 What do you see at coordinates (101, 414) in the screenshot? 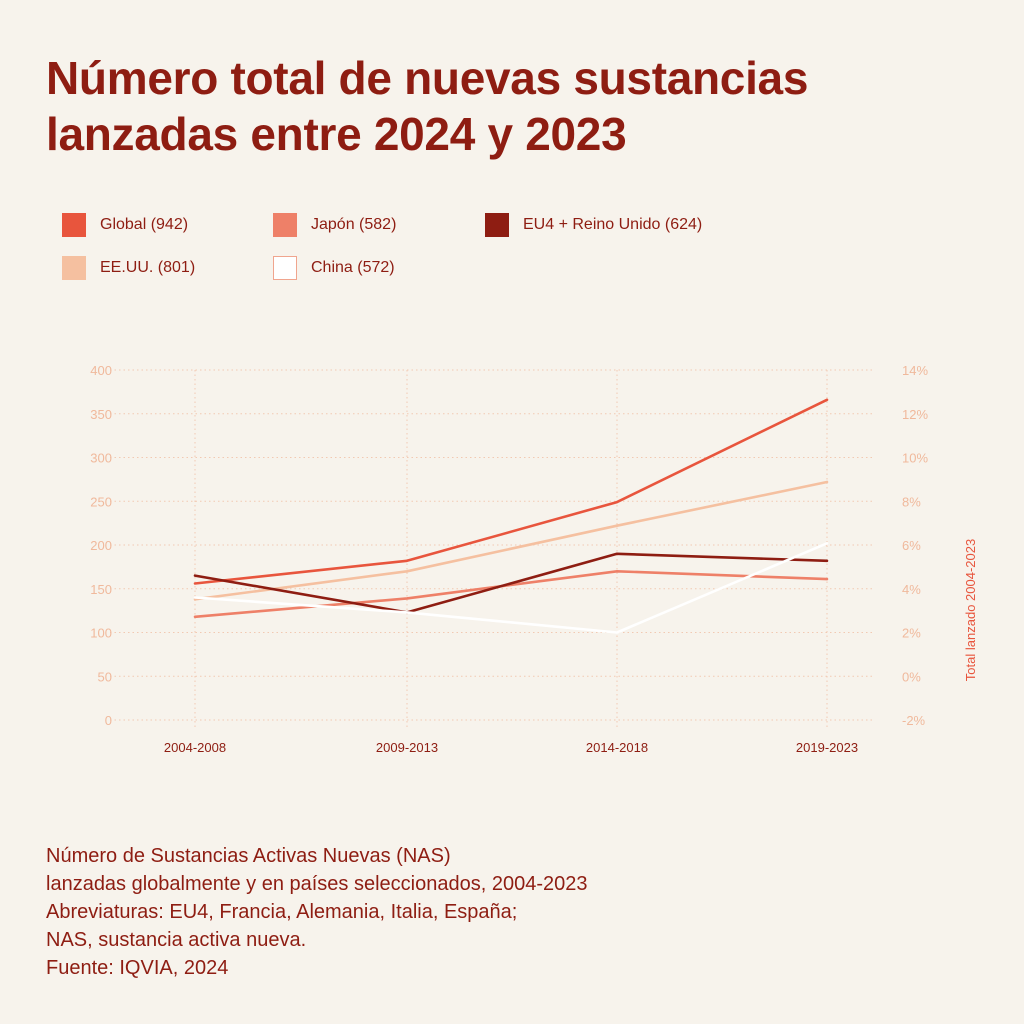
I see `y-tick-label-left: 350` at bounding box center [101, 414].